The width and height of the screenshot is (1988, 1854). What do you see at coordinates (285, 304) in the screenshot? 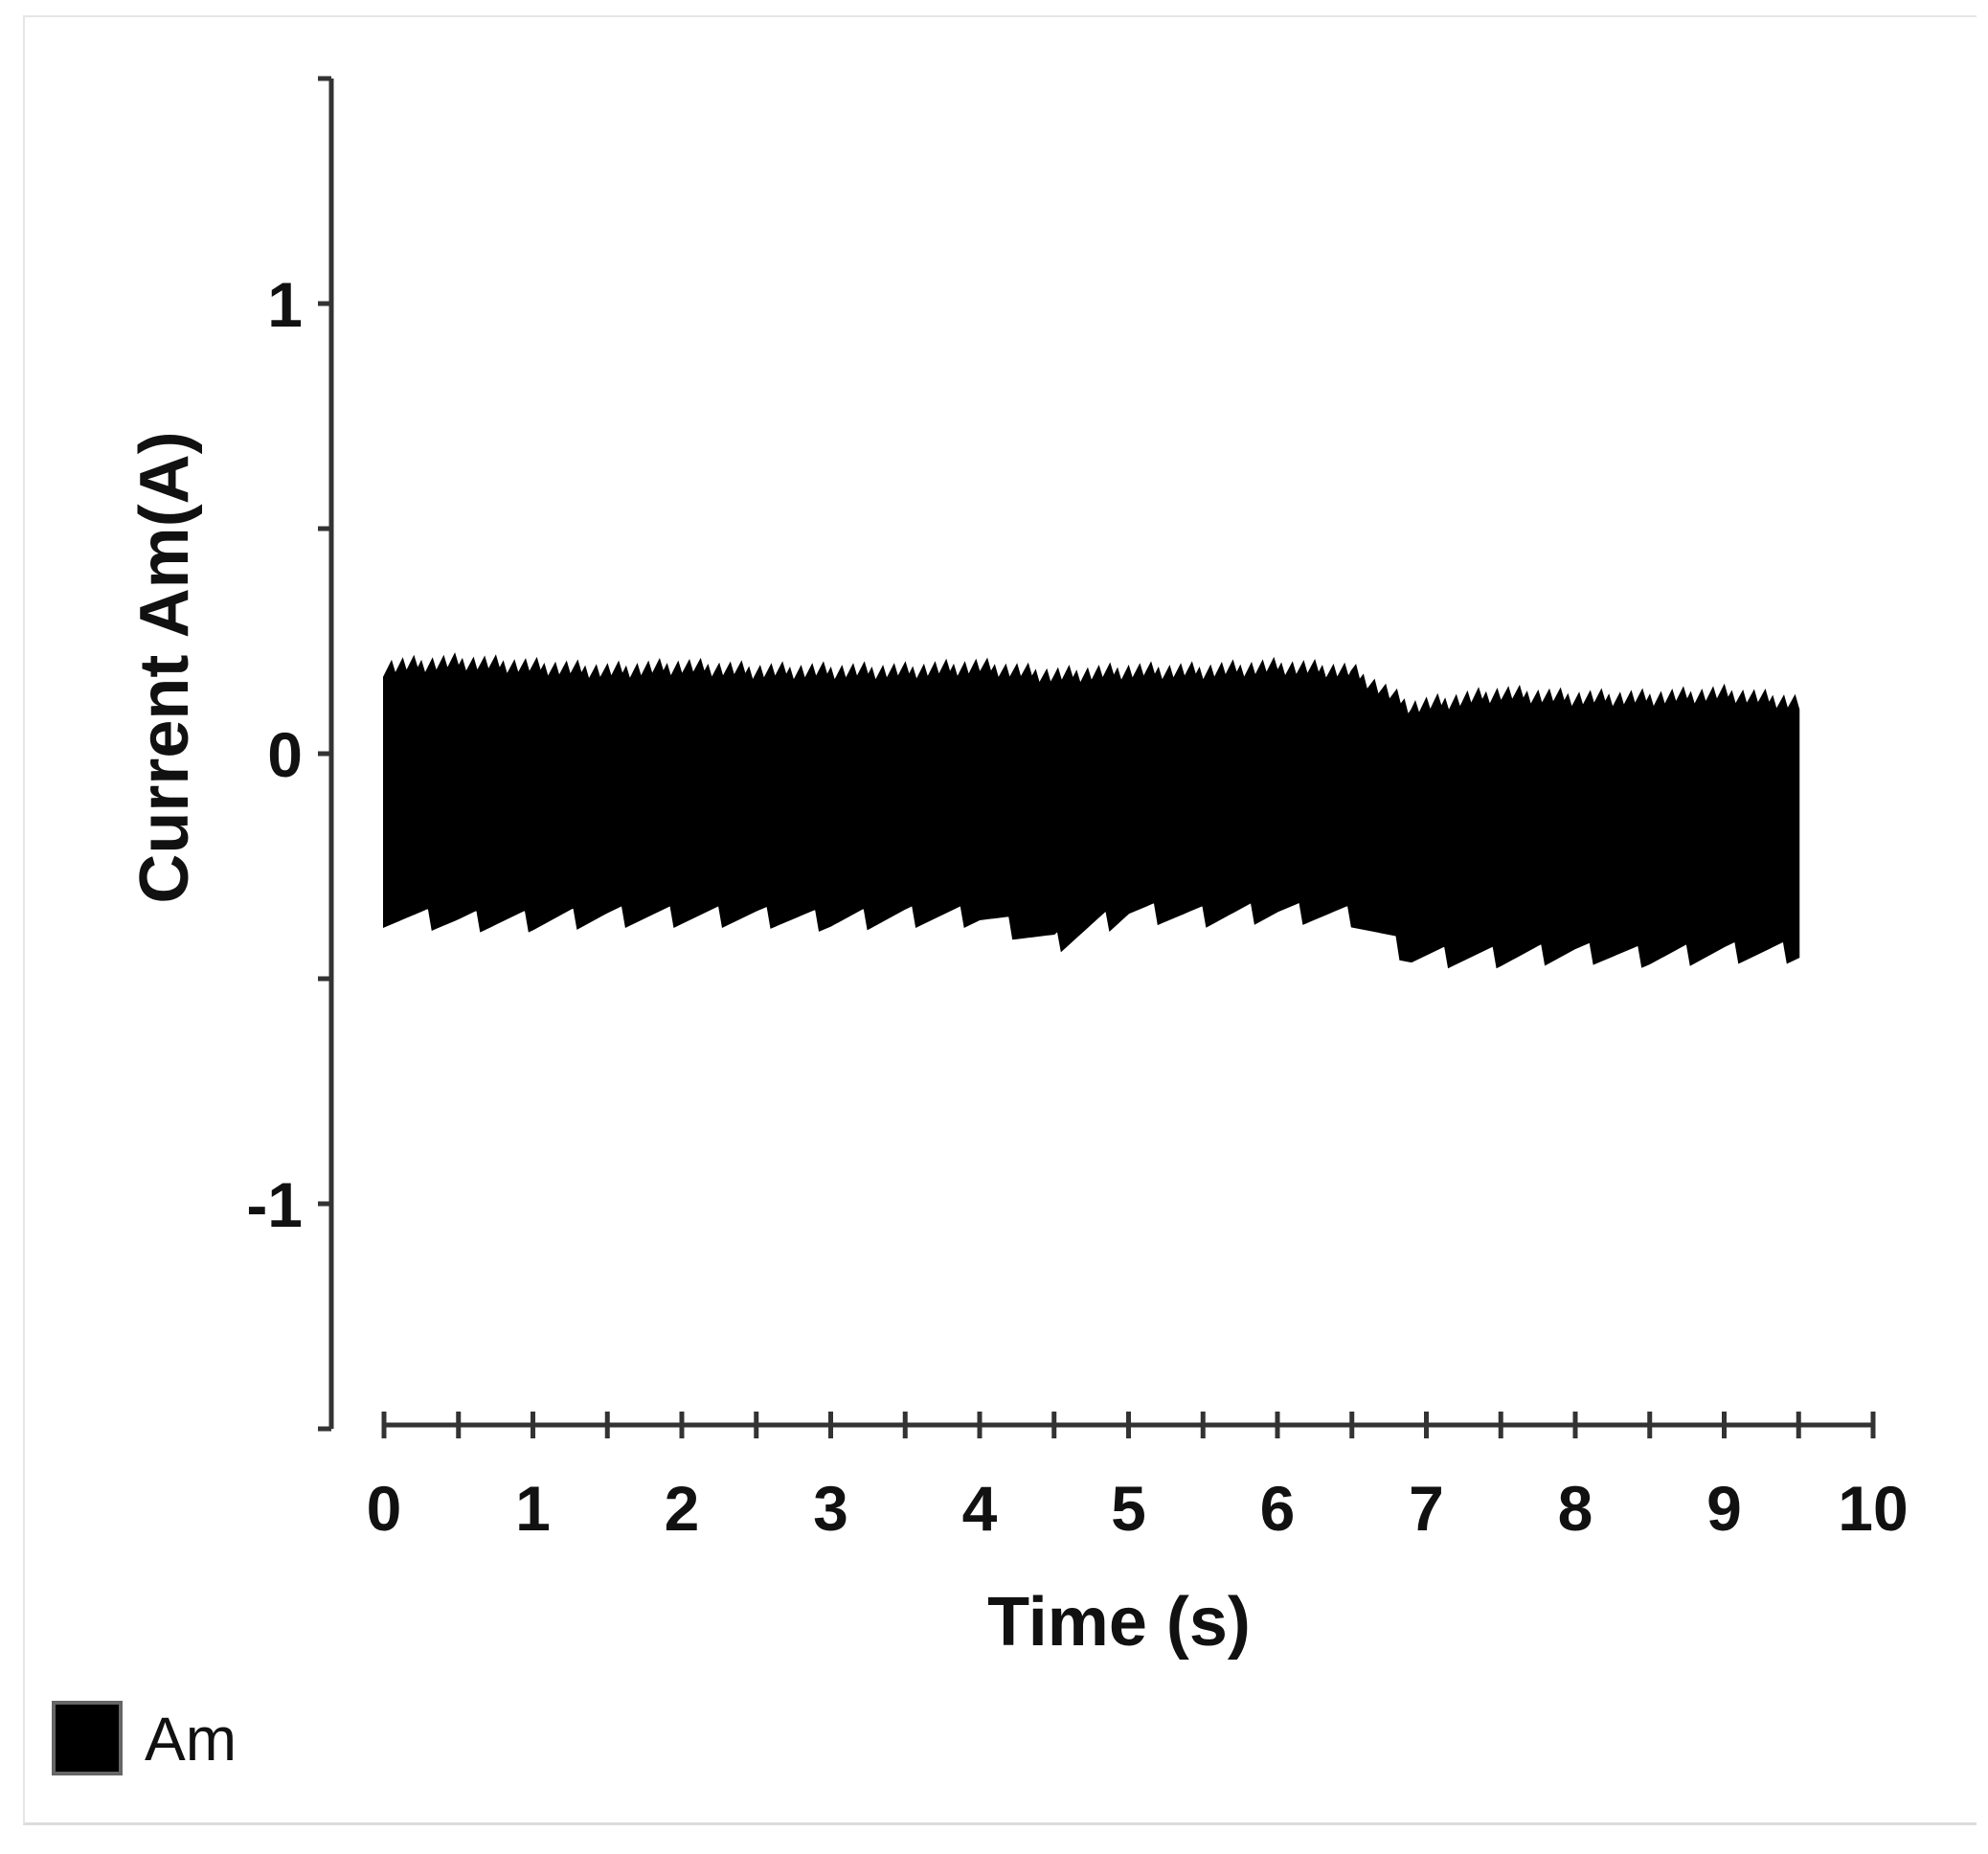
I see `y-tick-label: 1` at bounding box center [285, 304].